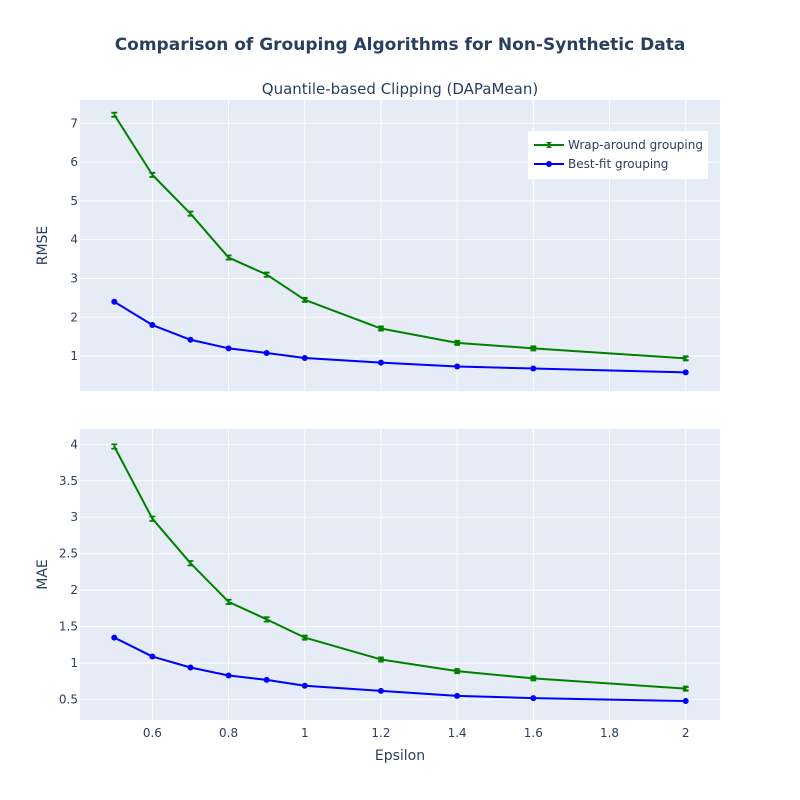 This screenshot has width=800, height=800. I want to click on y-tick-label: 3.5, so click(68, 481).